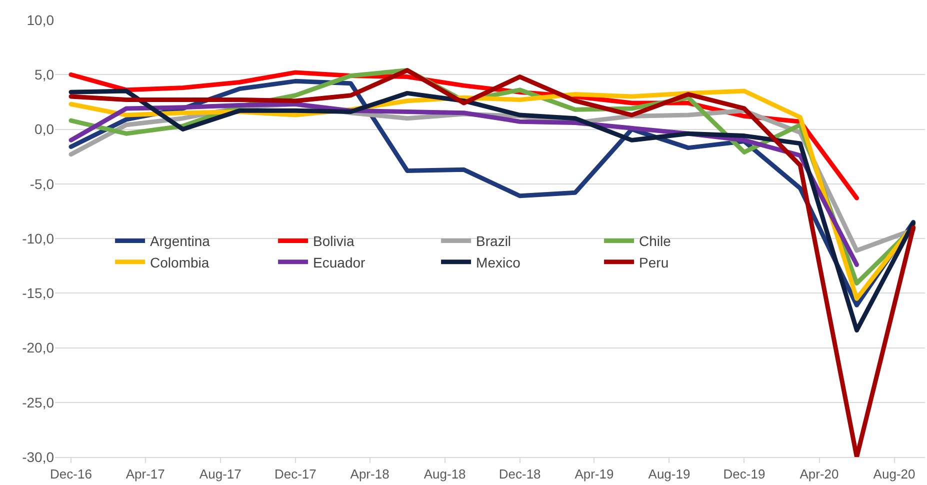 The image size is (927, 485). I want to click on x-tick-label: Apr-17, so click(145, 474).